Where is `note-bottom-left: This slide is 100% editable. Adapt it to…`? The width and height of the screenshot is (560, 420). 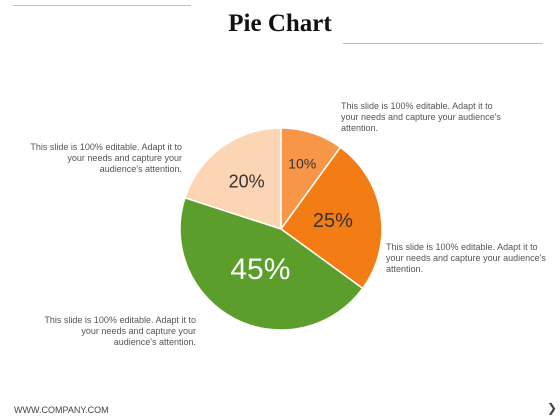
note-bottom-left: This slide is 100% editable. Adapt it to… is located at coordinates (120, 331).